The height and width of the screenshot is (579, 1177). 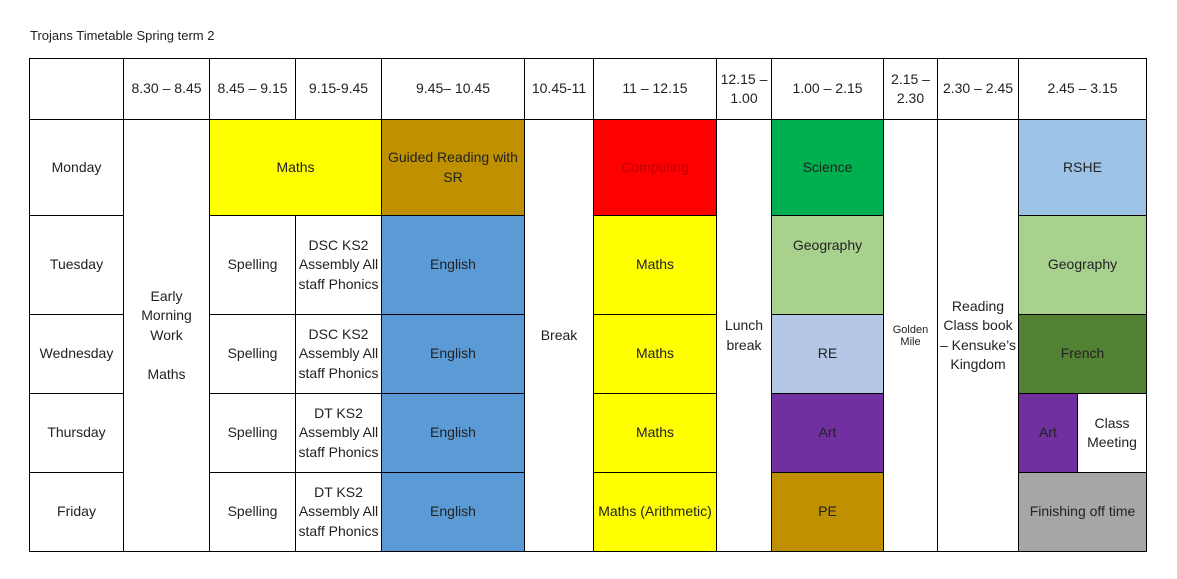 What do you see at coordinates (338, 512) in the screenshot?
I see `friday-assembly: DT KS2 Assembly All staff Phonics` at bounding box center [338, 512].